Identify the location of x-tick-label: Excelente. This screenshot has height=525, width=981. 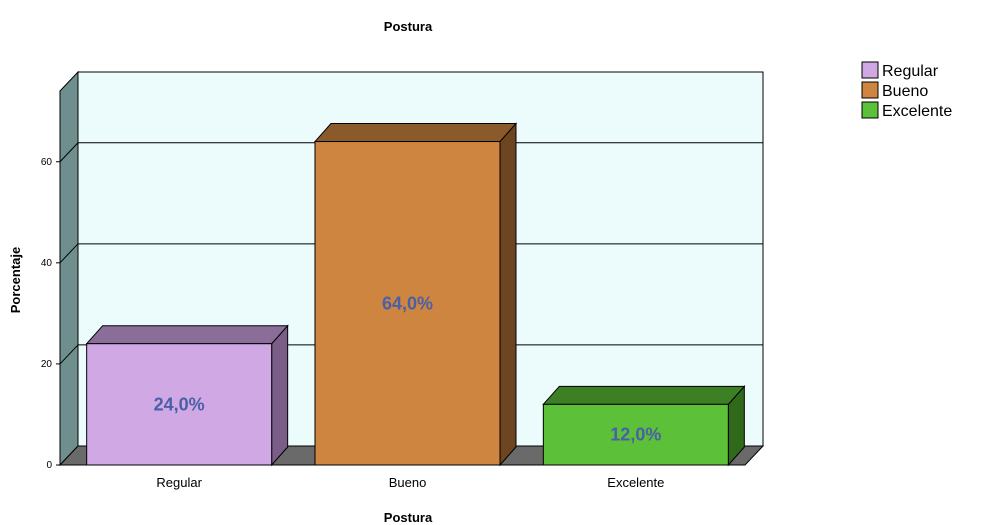
(635, 482).